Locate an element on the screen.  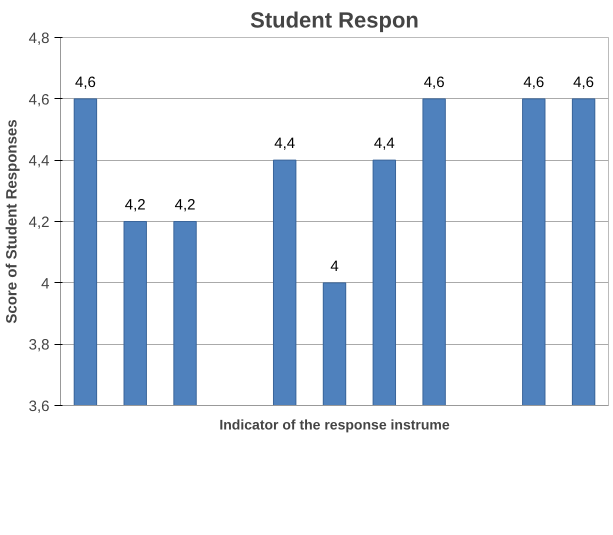
x-axis-title: Indicator of the response instrume is located at coordinates (334, 424).